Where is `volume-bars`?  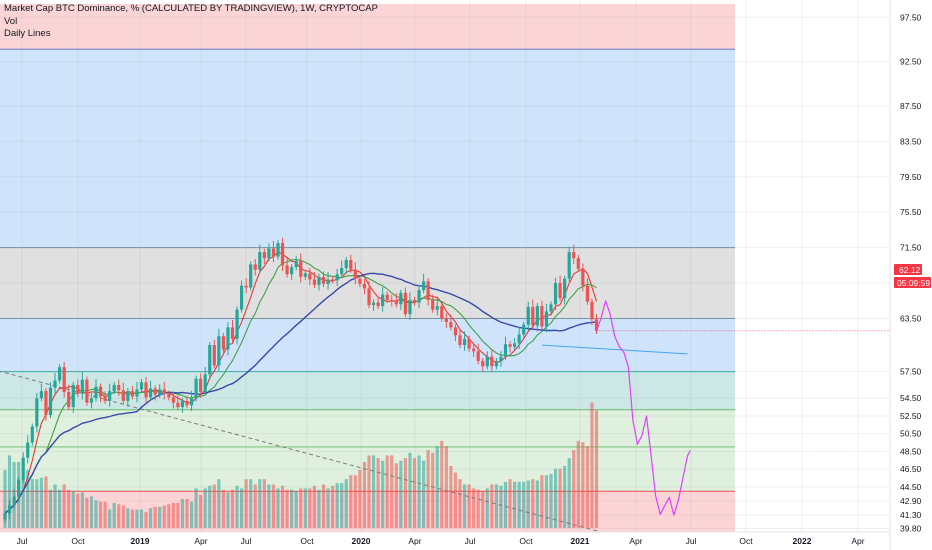
volume-bars is located at coordinates (301, 465).